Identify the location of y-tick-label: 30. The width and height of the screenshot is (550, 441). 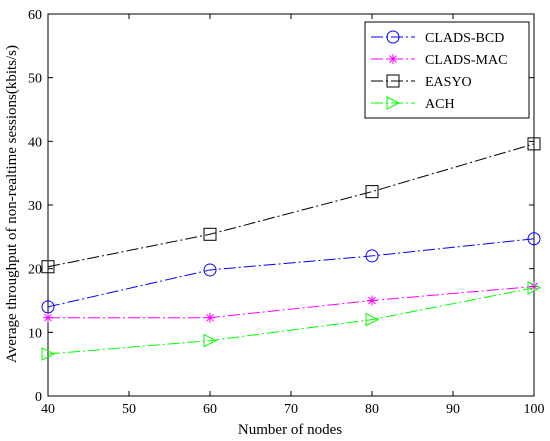
(35, 206).